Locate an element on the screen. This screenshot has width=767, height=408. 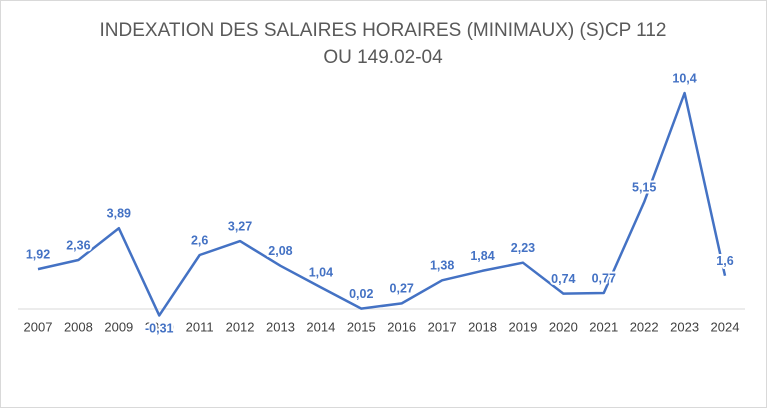
data-label: 2,6 is located at coordinates (199, 240).